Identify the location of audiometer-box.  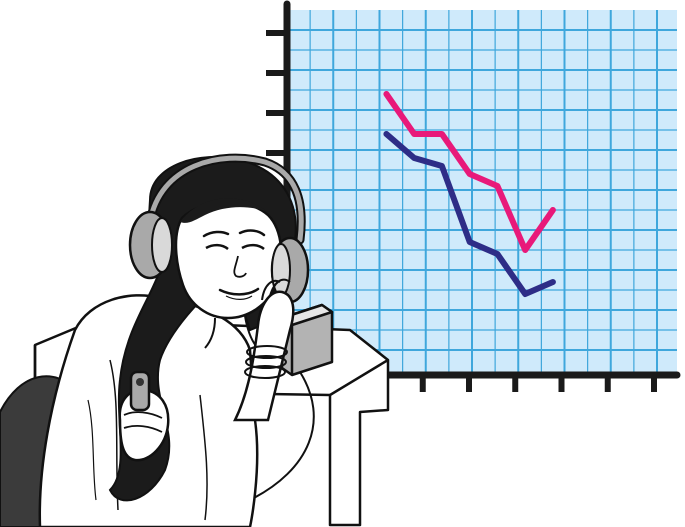
(307, 340).